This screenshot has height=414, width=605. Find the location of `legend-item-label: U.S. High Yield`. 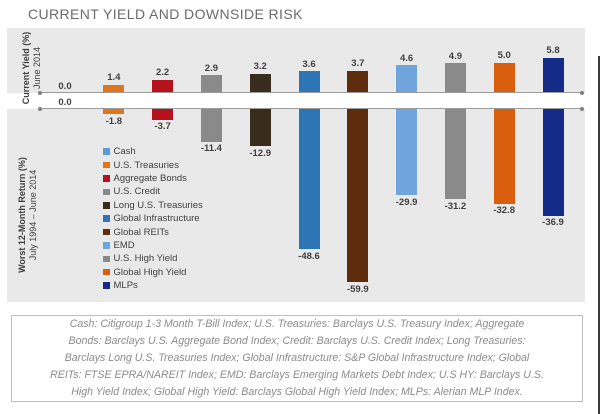

legend-item-label: U.S. High Yield is located at coordinates (145, 259).